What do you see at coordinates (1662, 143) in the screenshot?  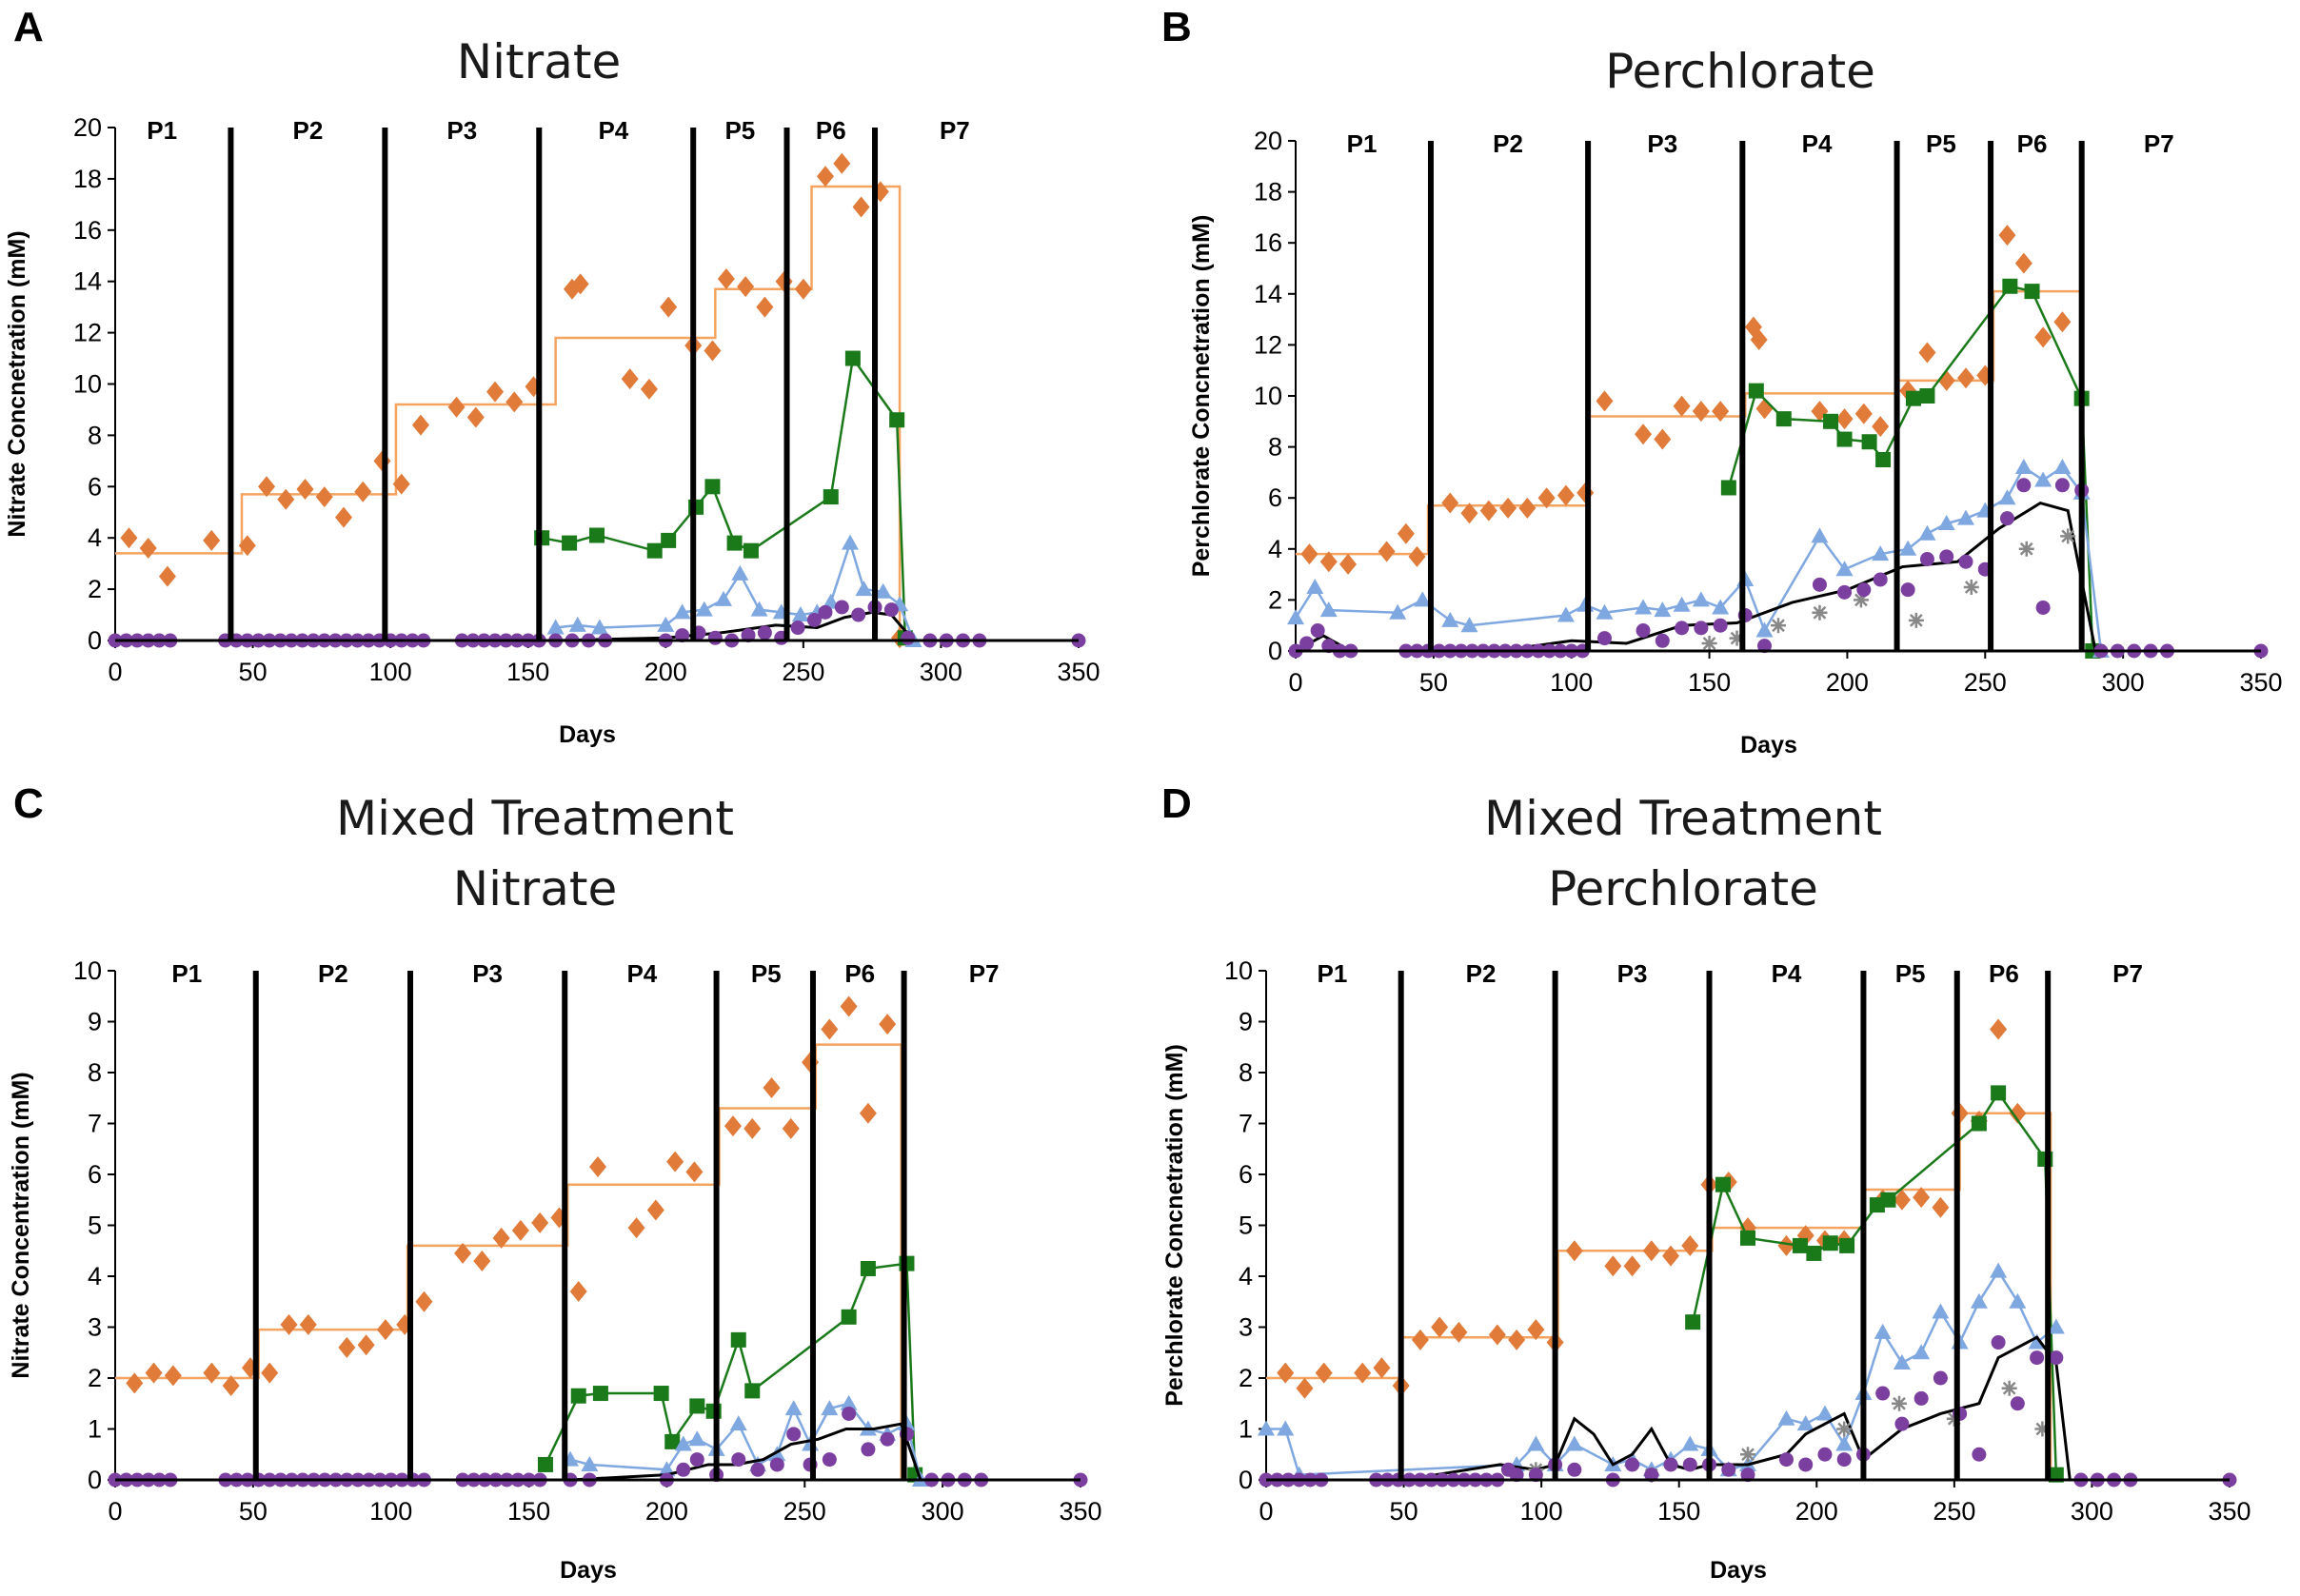 I see `phase-label: P3` at bounding box center [1662, 143].